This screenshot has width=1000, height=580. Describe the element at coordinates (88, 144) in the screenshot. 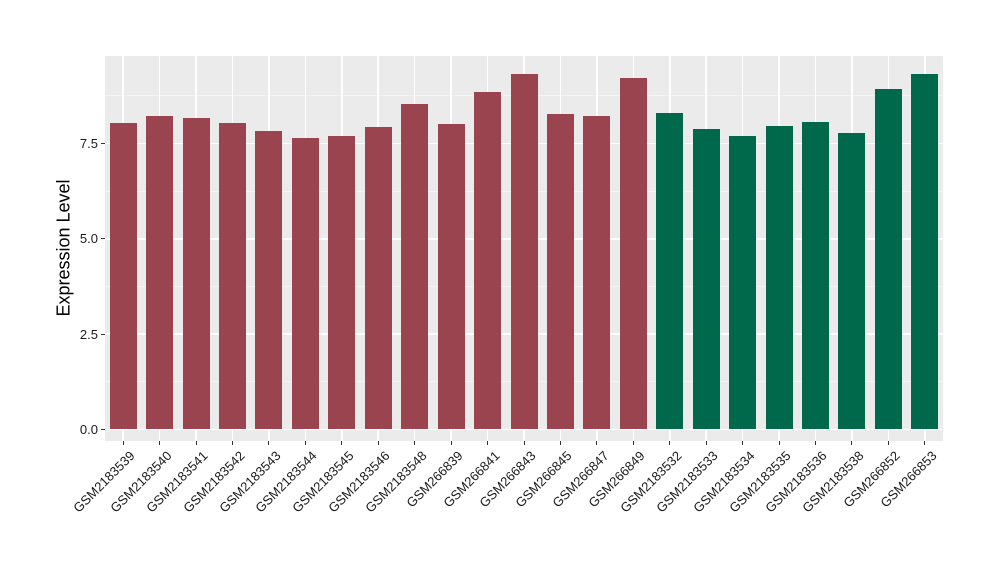

I see `y-tick-label: 7.5` at that location.